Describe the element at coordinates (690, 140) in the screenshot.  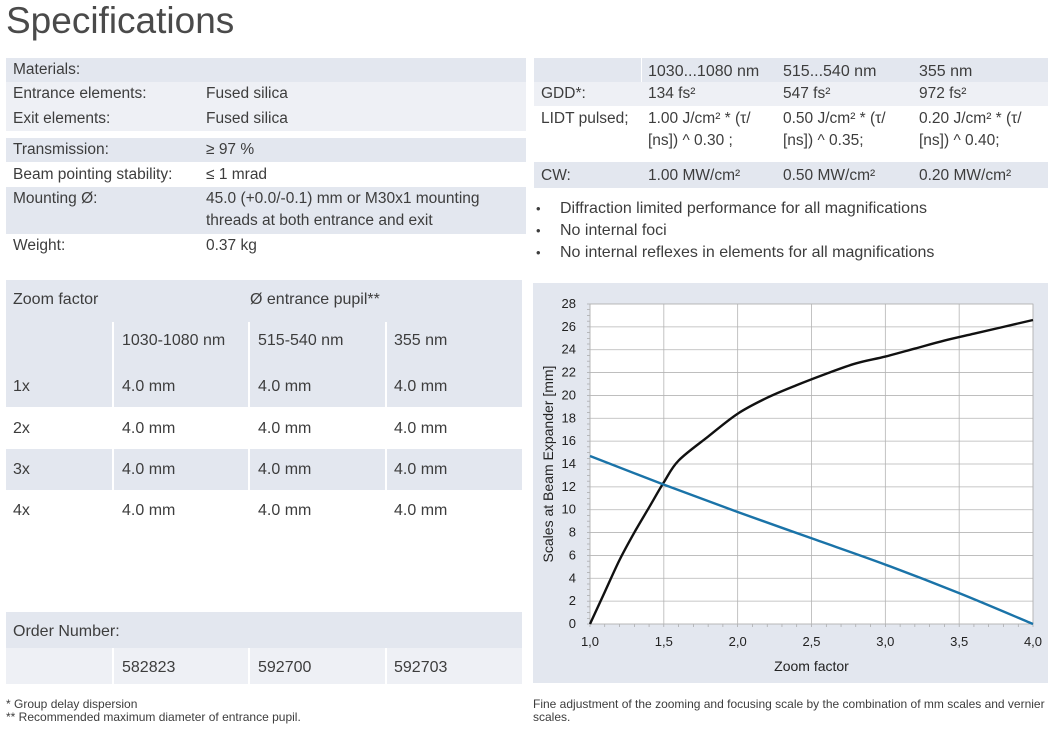
I see `lidt-pulsed-value-cont: [ns]) ^ 0.30 ;` at that location.